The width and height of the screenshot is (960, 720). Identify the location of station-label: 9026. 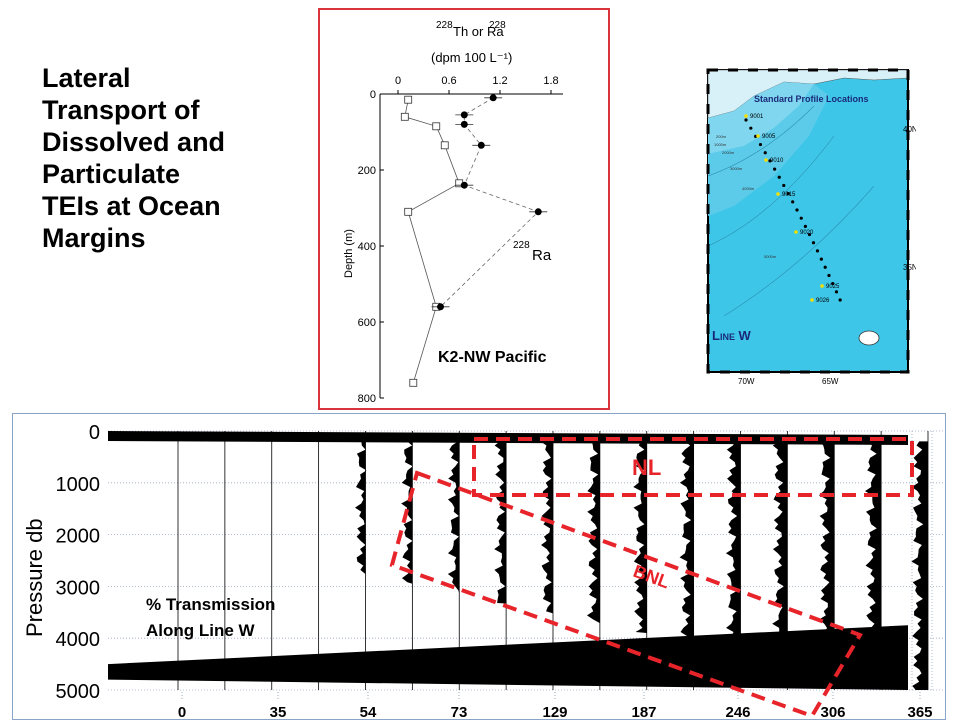
(823, 301).